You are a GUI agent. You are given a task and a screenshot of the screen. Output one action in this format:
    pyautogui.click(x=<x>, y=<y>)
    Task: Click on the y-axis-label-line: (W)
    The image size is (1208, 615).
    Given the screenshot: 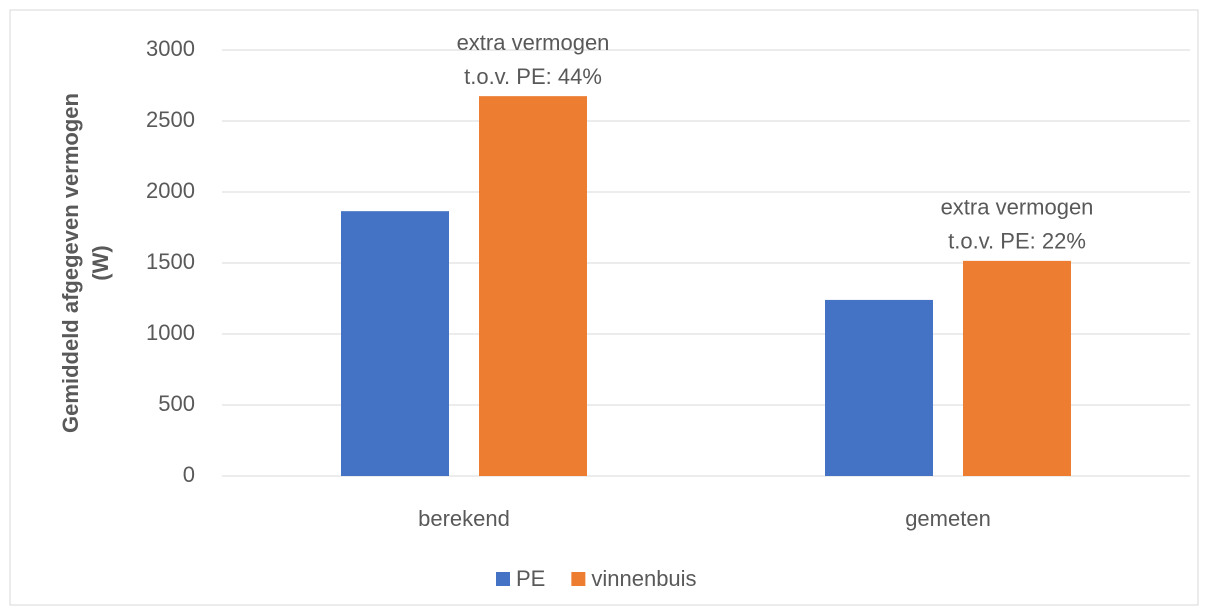 What is the action you would take?
    pyautogui.click(x=100, y=262)
    